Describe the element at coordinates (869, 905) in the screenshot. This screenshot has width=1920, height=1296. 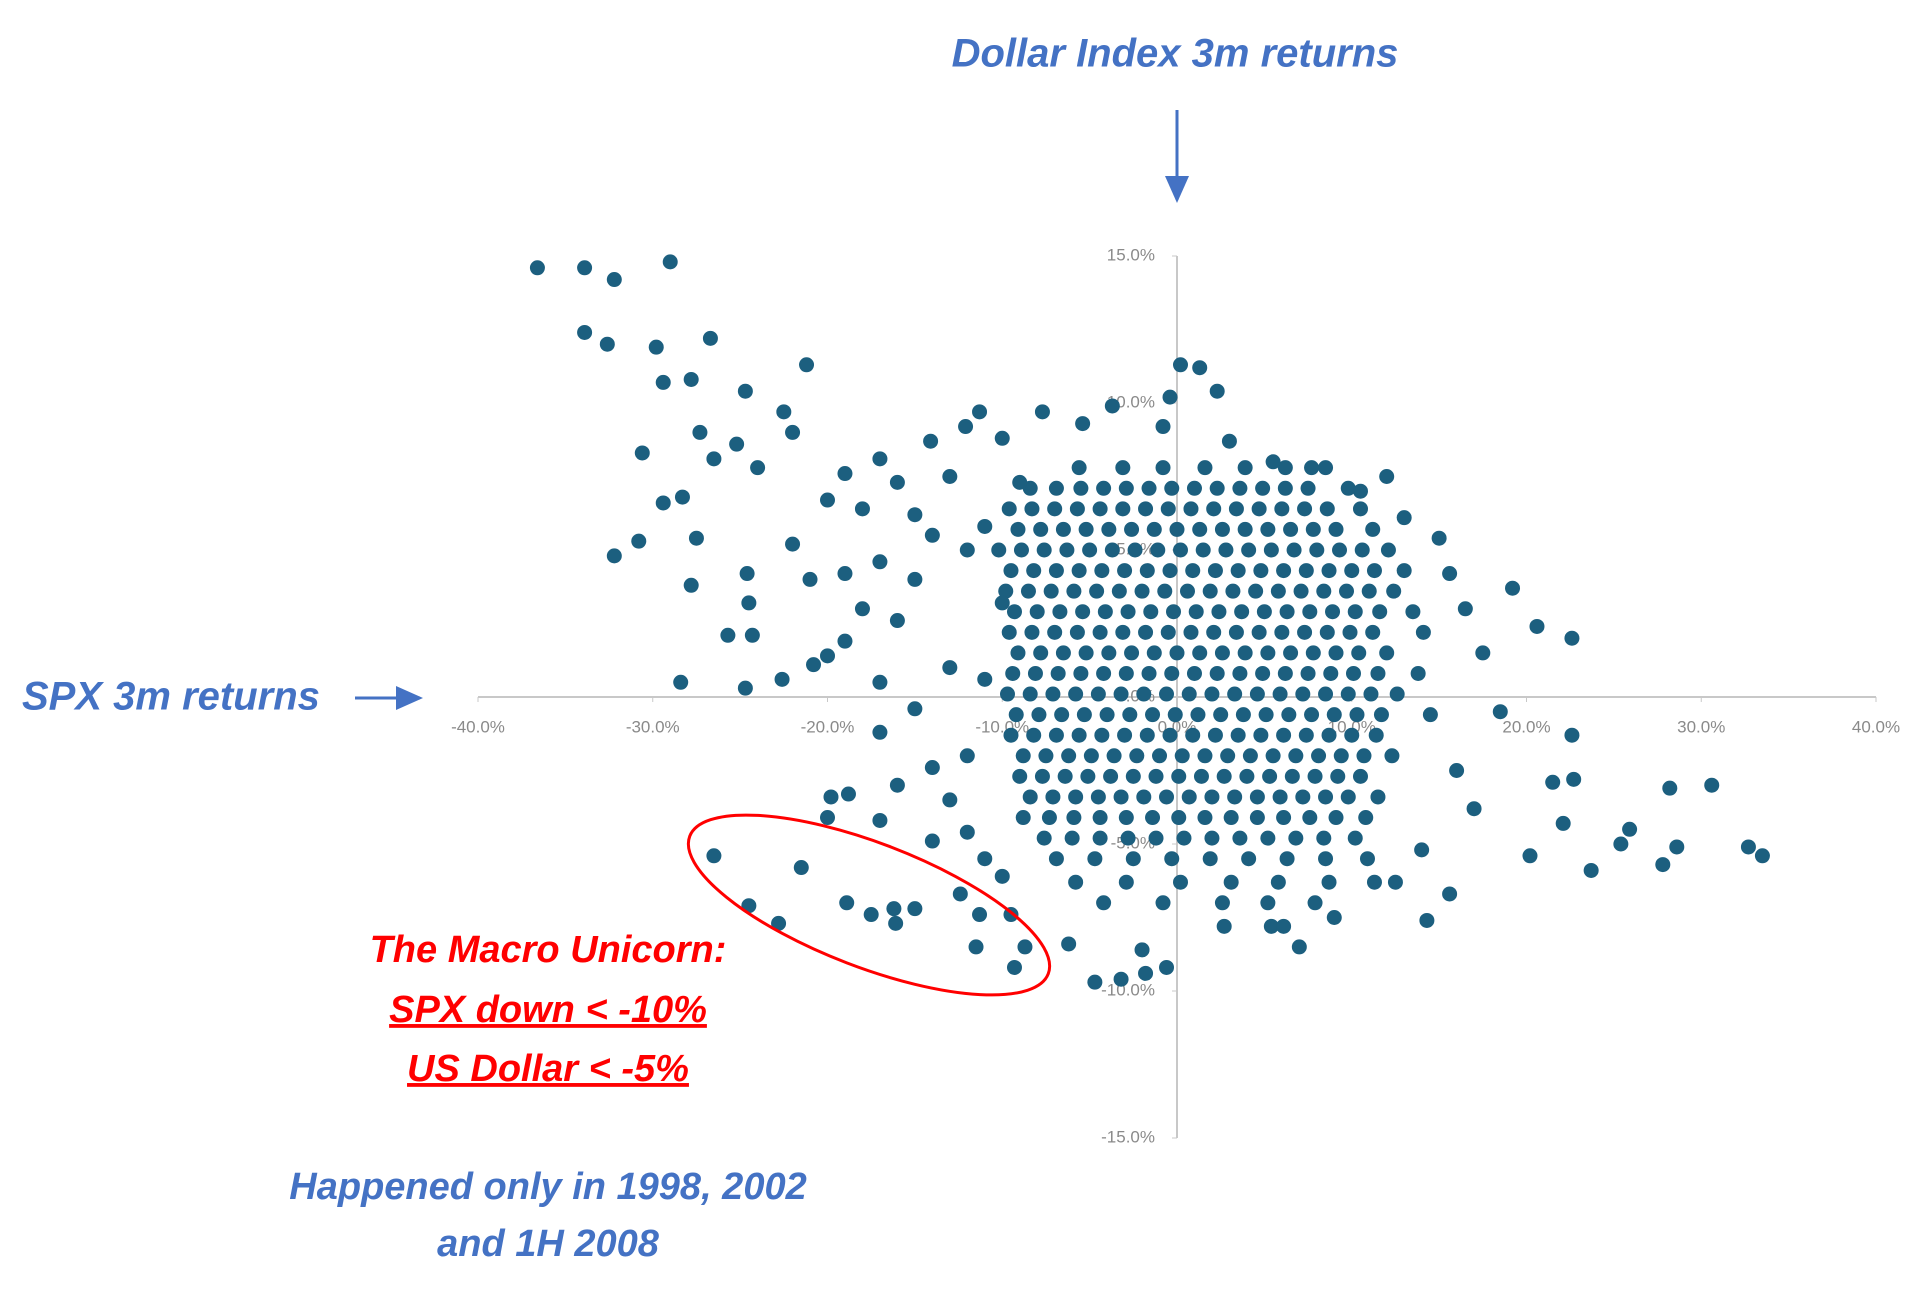
I see `highlight-ellipse` at that location.